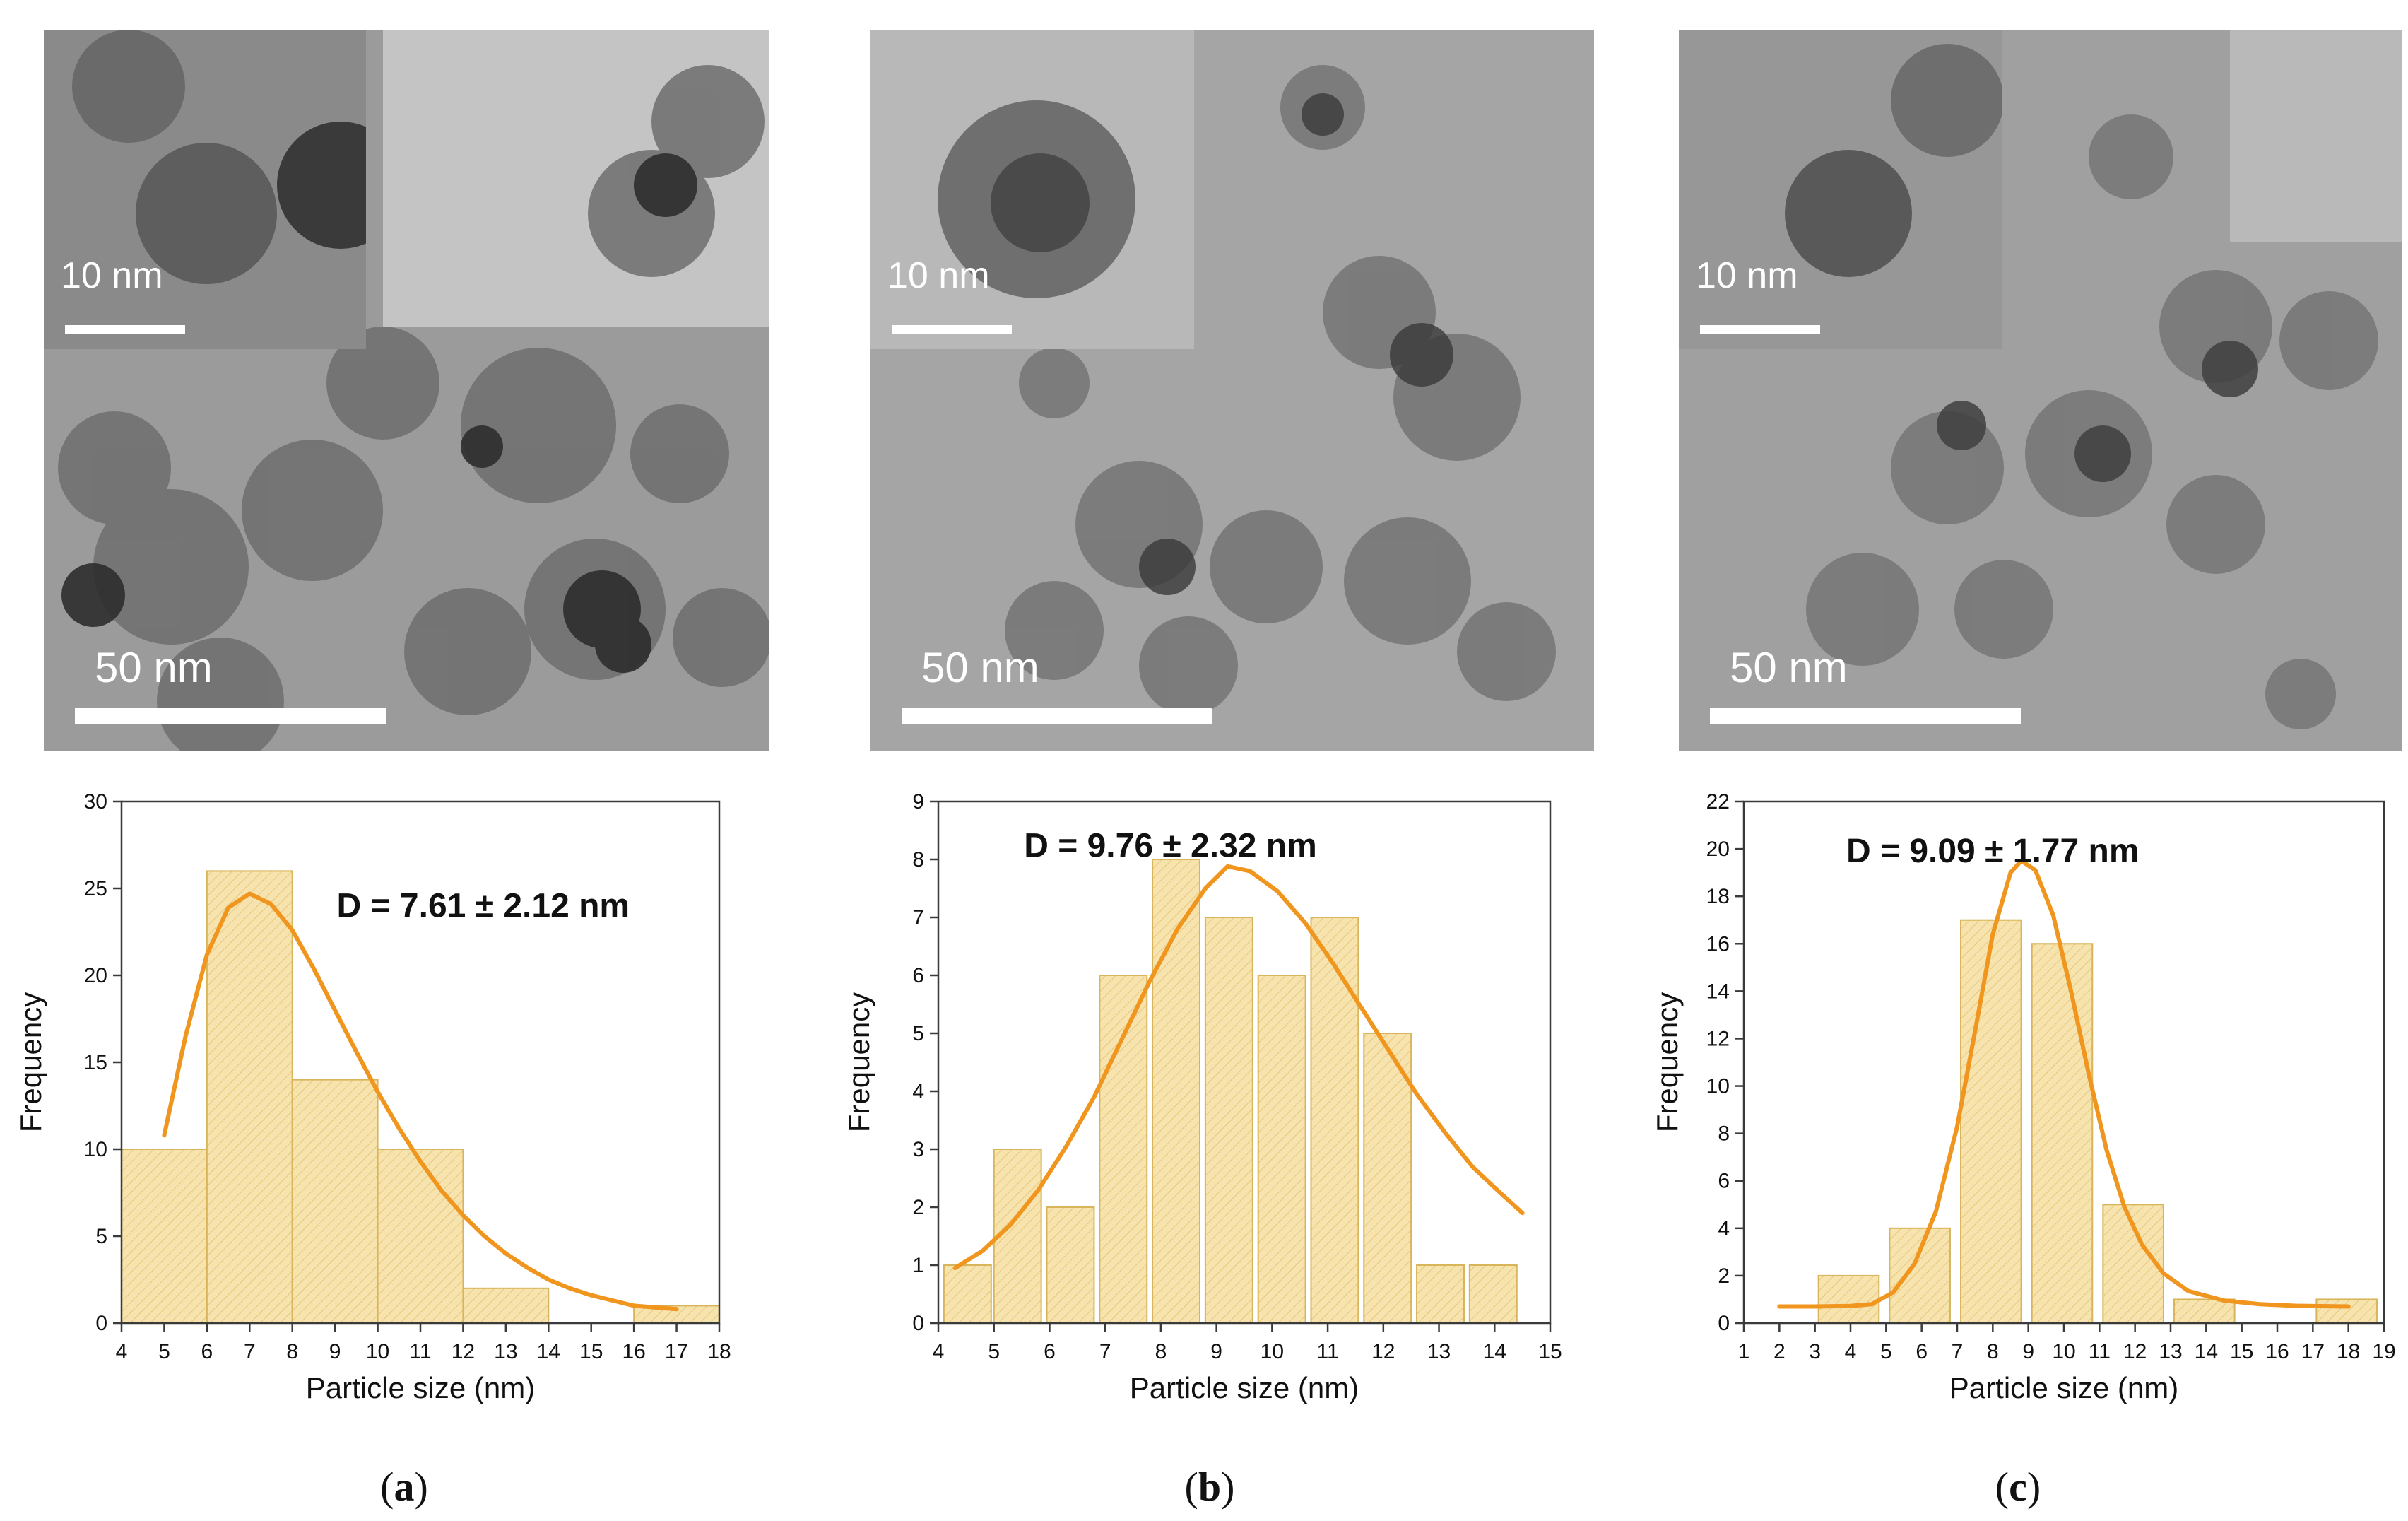  Describe the element at coordinates (1779, 1352) in the screenshot. I see `x-tick-label: 2` at that location.